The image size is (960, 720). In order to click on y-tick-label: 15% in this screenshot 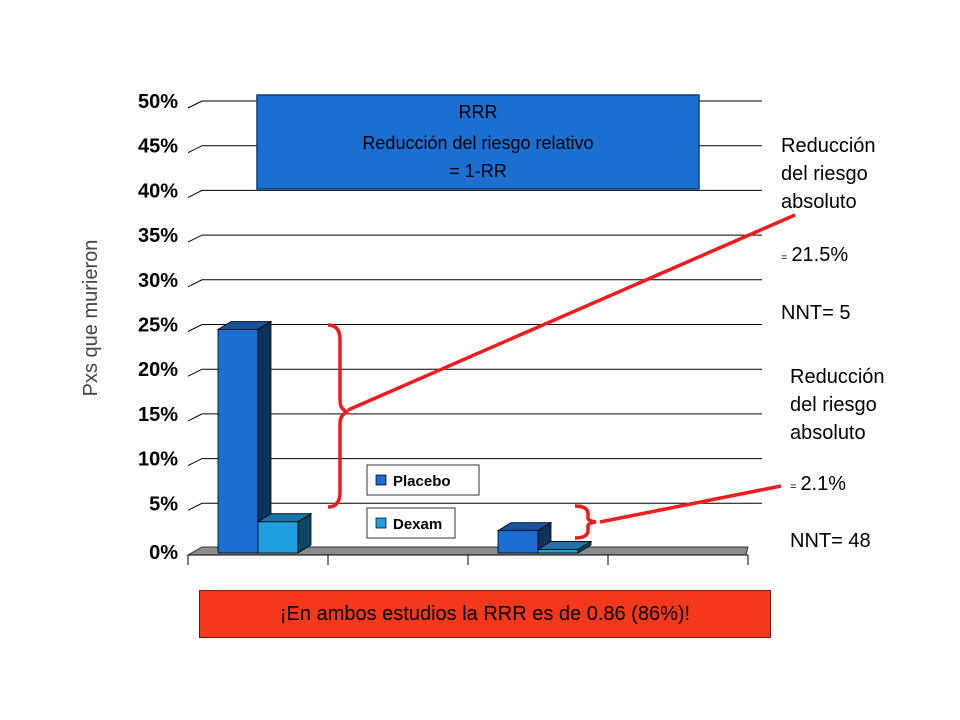, I will do `click(158, 415)`.